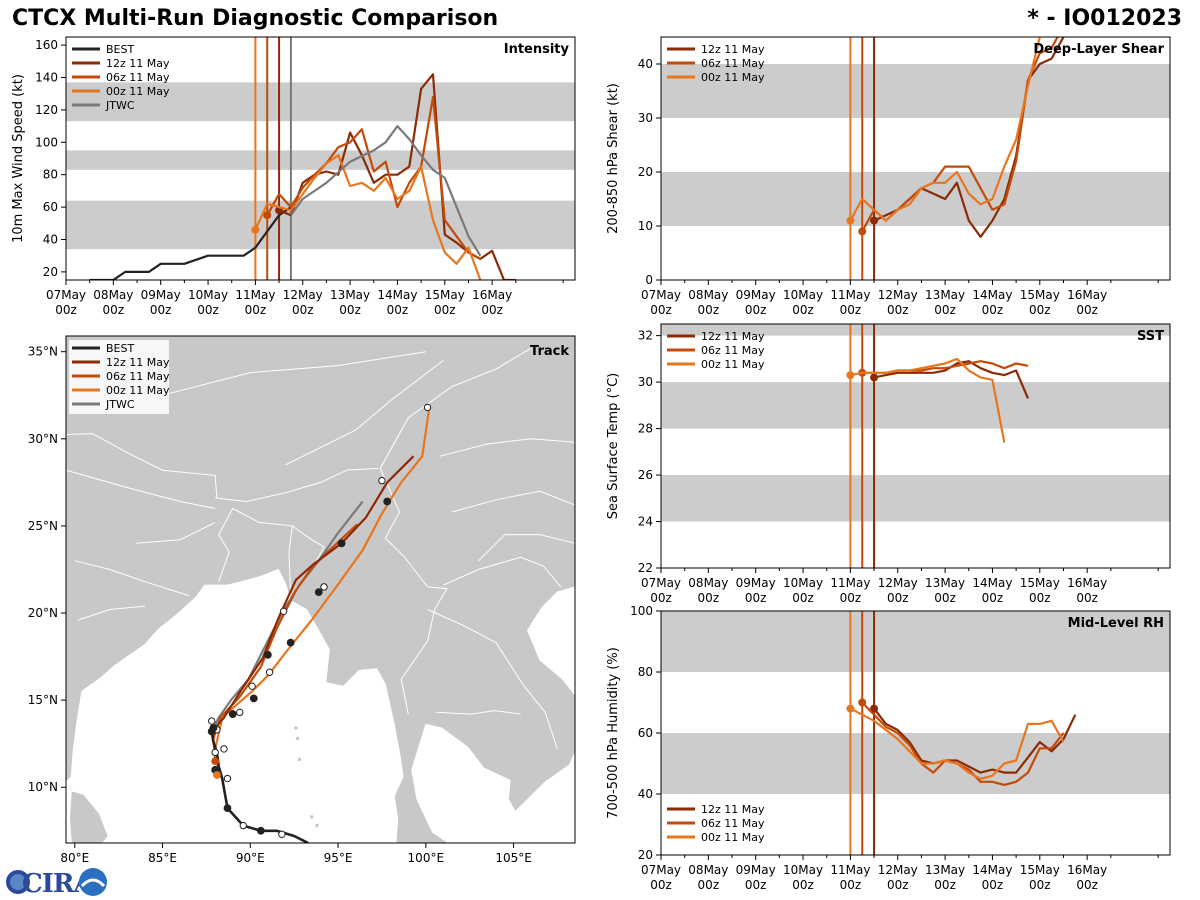  I want to click on plot-area, so click(915, 158).